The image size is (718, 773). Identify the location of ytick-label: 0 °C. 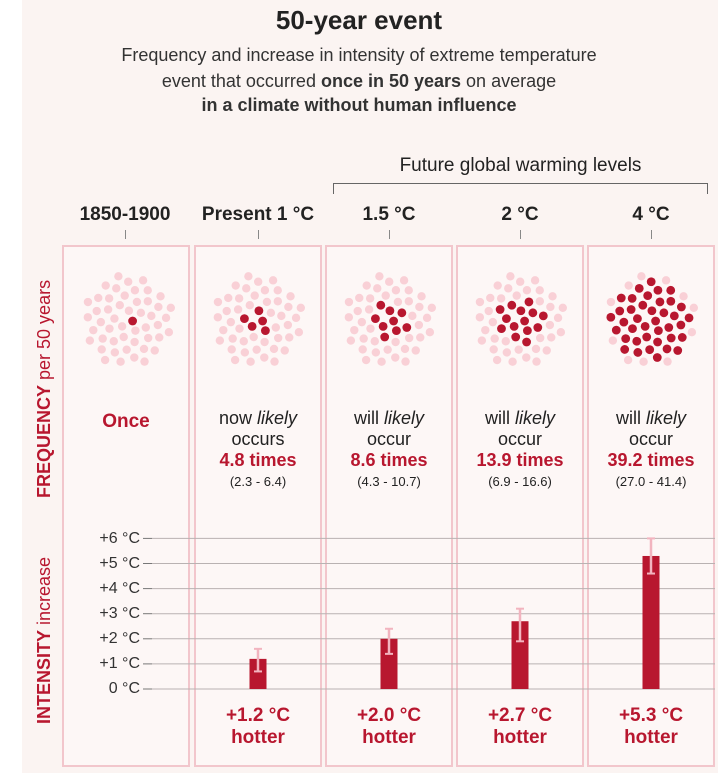
(124, 688).